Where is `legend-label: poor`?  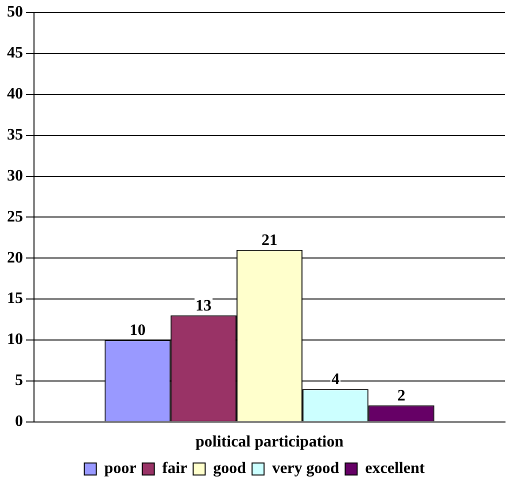
legend-label: poor is located at coordinates (120, 469).